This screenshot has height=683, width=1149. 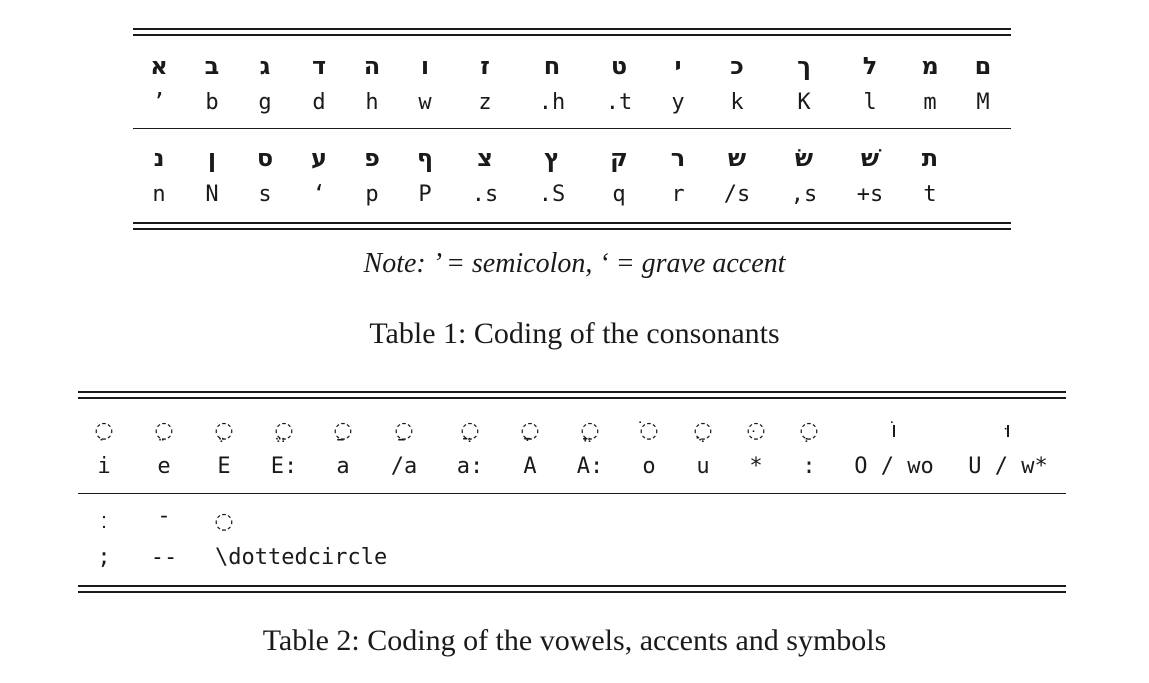 I want to click on code-label: q, so click(x=619, y=194).